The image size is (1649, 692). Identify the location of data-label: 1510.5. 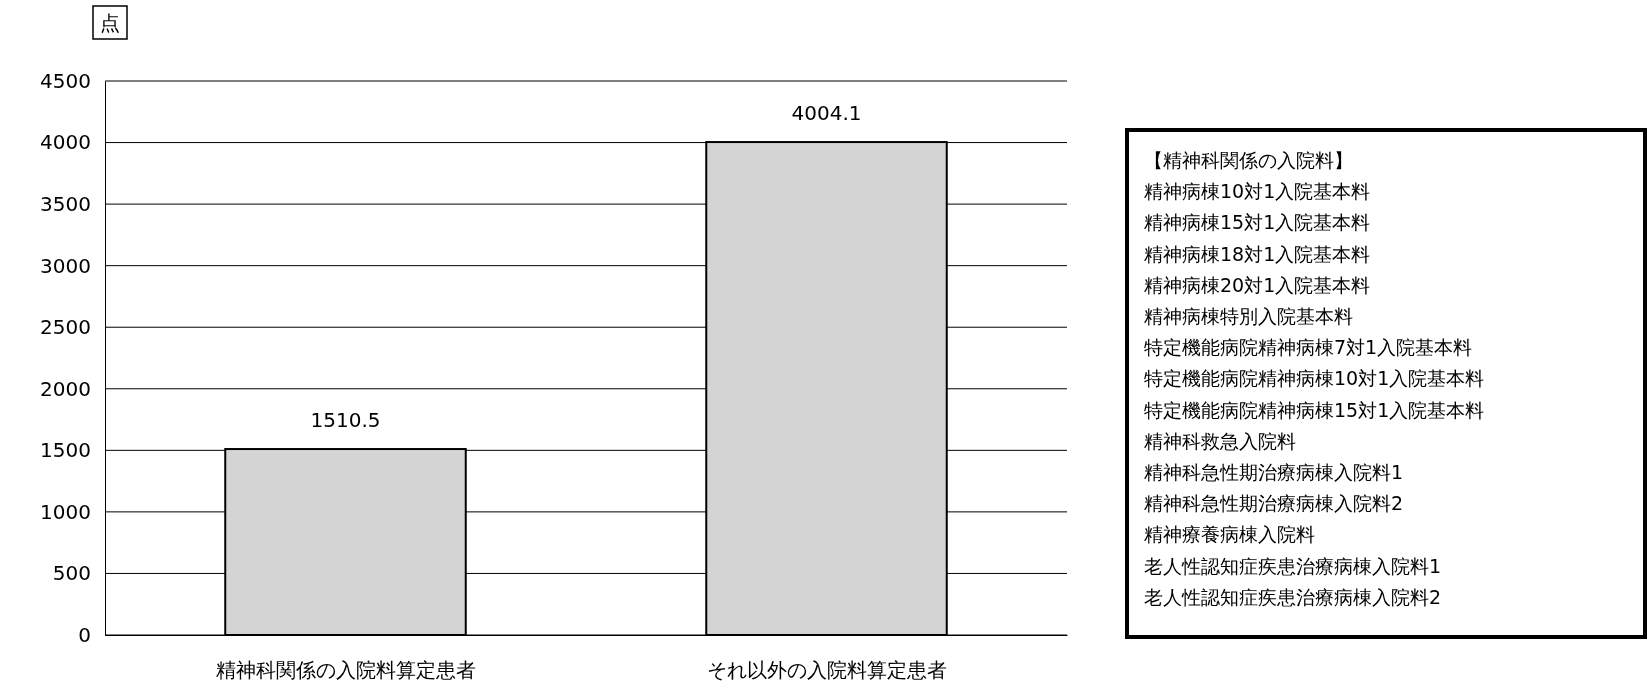
(345, 420).